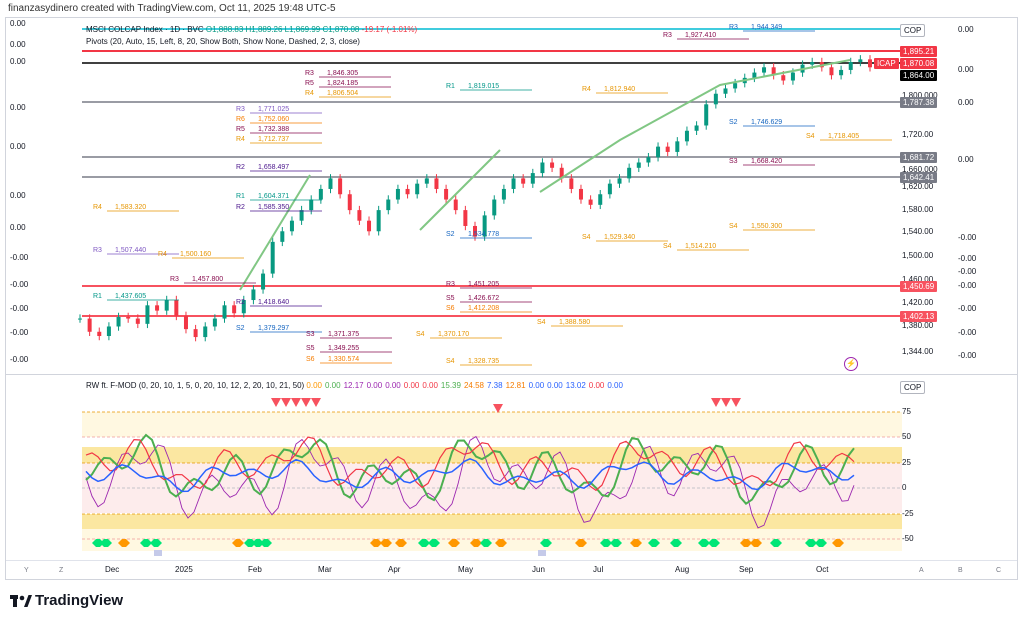  What do you see at coordinates (913, 387) in the screenshot?
I see `indicator-currency-button: COP` at bounding box center [913, 387].